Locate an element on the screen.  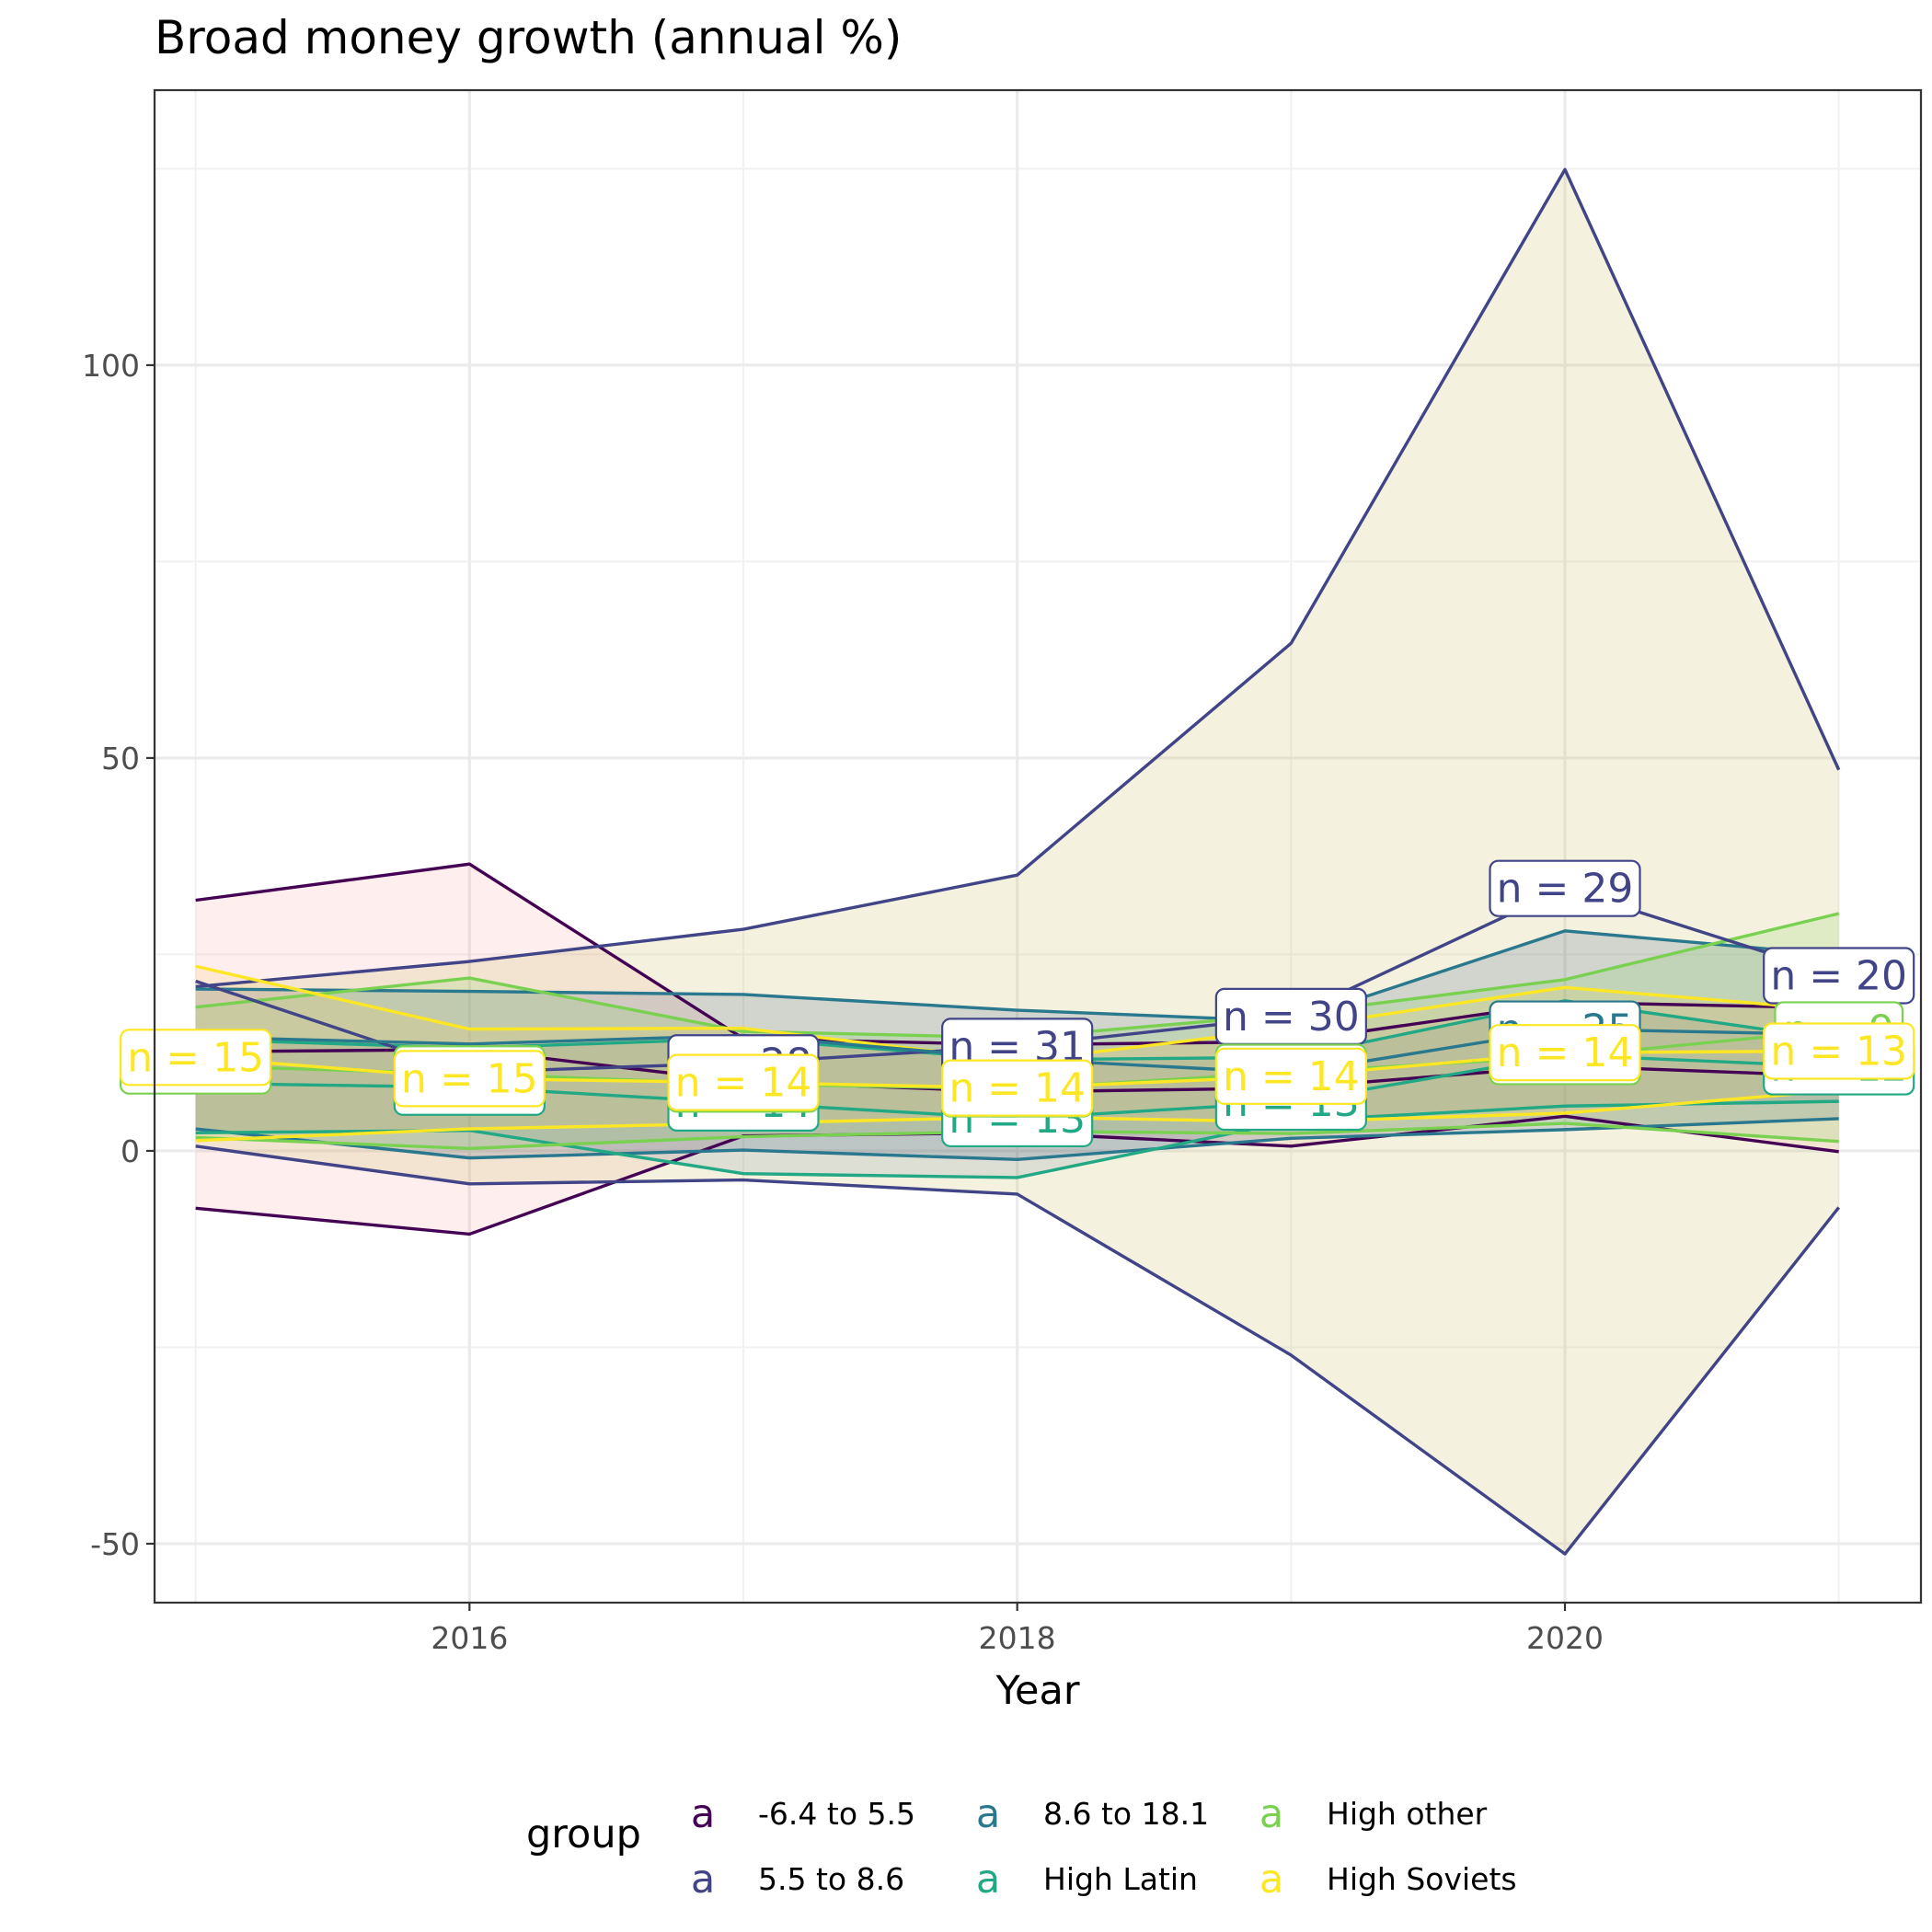
n-label-5-5-to-8-6: n = 29 is located at coordinates (1565, 888).